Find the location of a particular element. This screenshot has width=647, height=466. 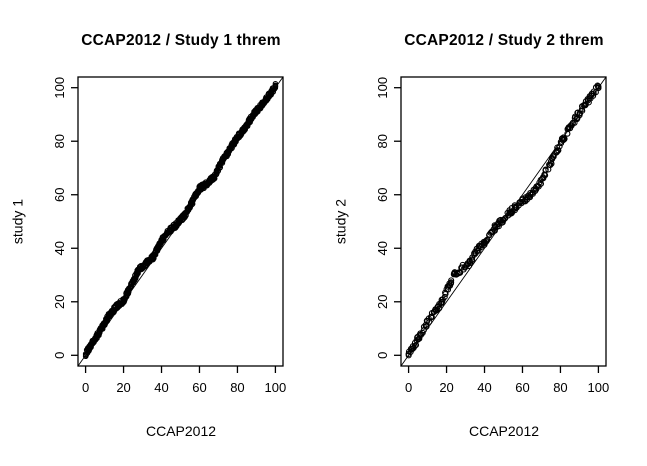

plot-title-study2: CCAP2012 / Study 2 threm is located at coordinates (504, 40).